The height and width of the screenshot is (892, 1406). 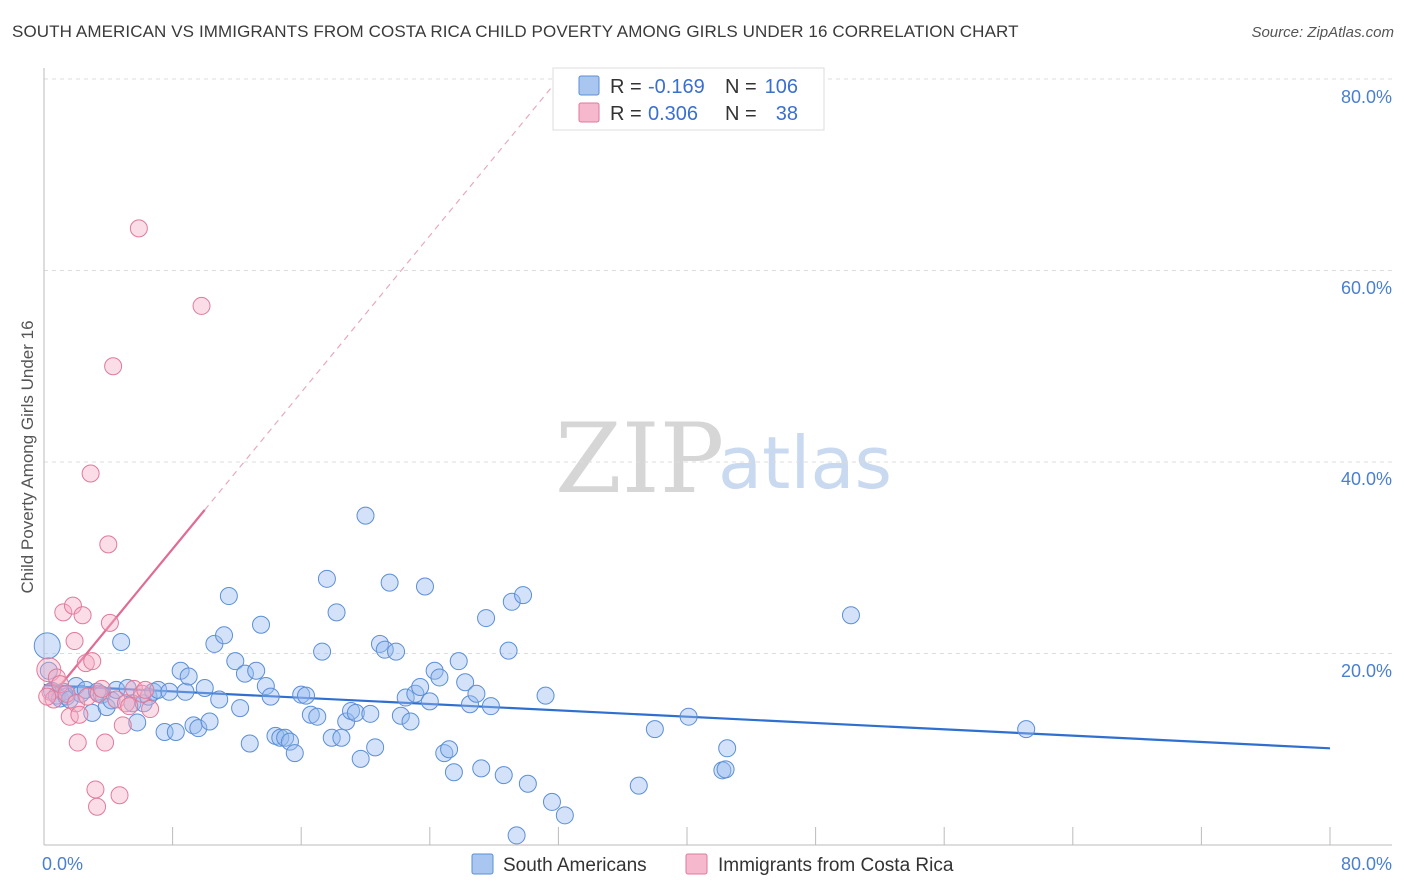 I want to click on bottom-legend-south-americans: South Americans, so click(x=575, y=865).